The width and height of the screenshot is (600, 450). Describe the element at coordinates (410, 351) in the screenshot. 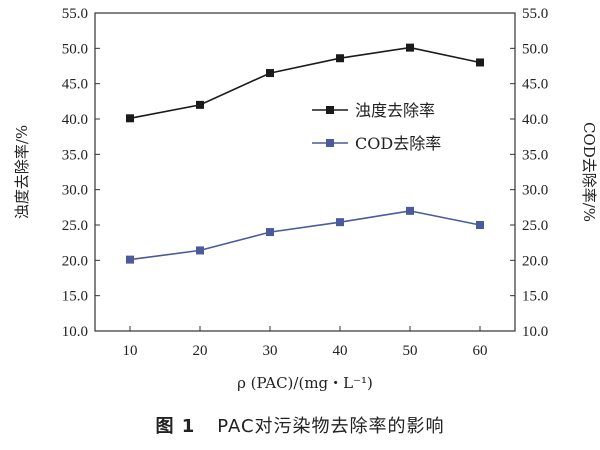

I see `x-tick-label: 50` at that location.